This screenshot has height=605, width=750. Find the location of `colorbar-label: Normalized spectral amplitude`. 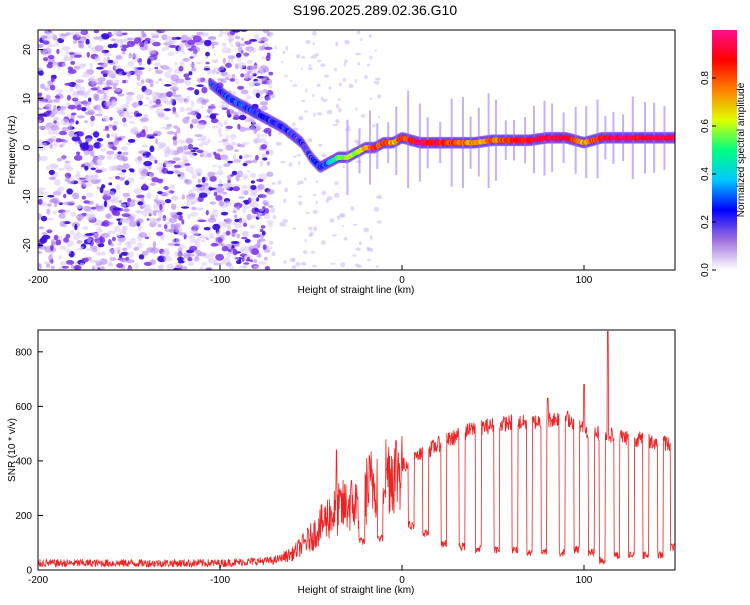

colorbar-label: Normalized spectral amplitude is located at coordinates (741, 149).